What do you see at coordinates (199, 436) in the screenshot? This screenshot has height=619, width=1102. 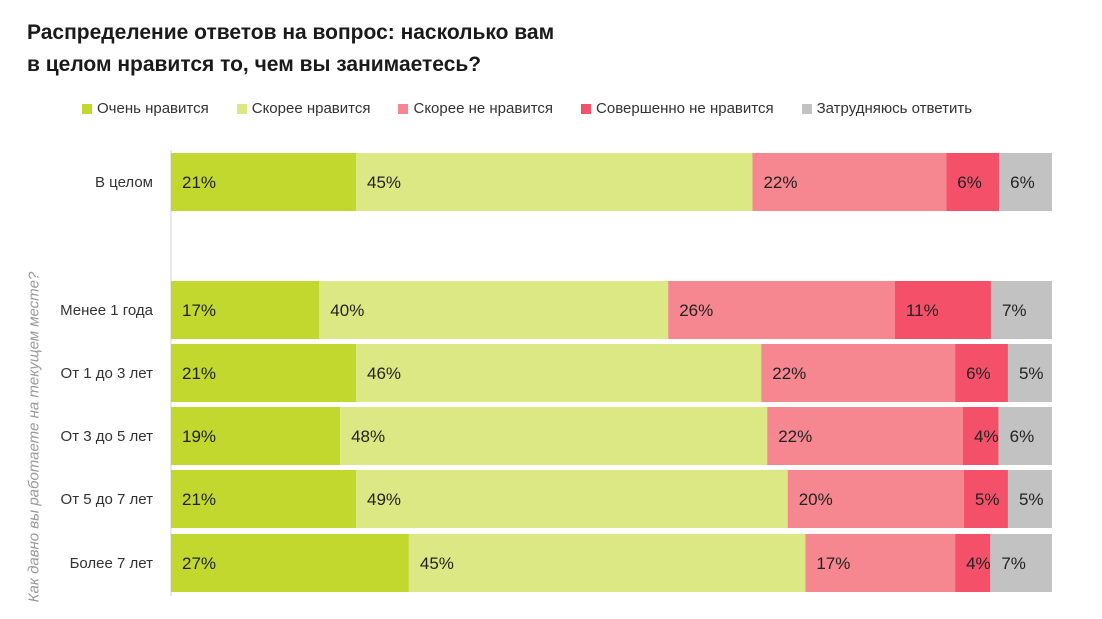 I see `data-label: 19%` at bounding box center [199, 436].